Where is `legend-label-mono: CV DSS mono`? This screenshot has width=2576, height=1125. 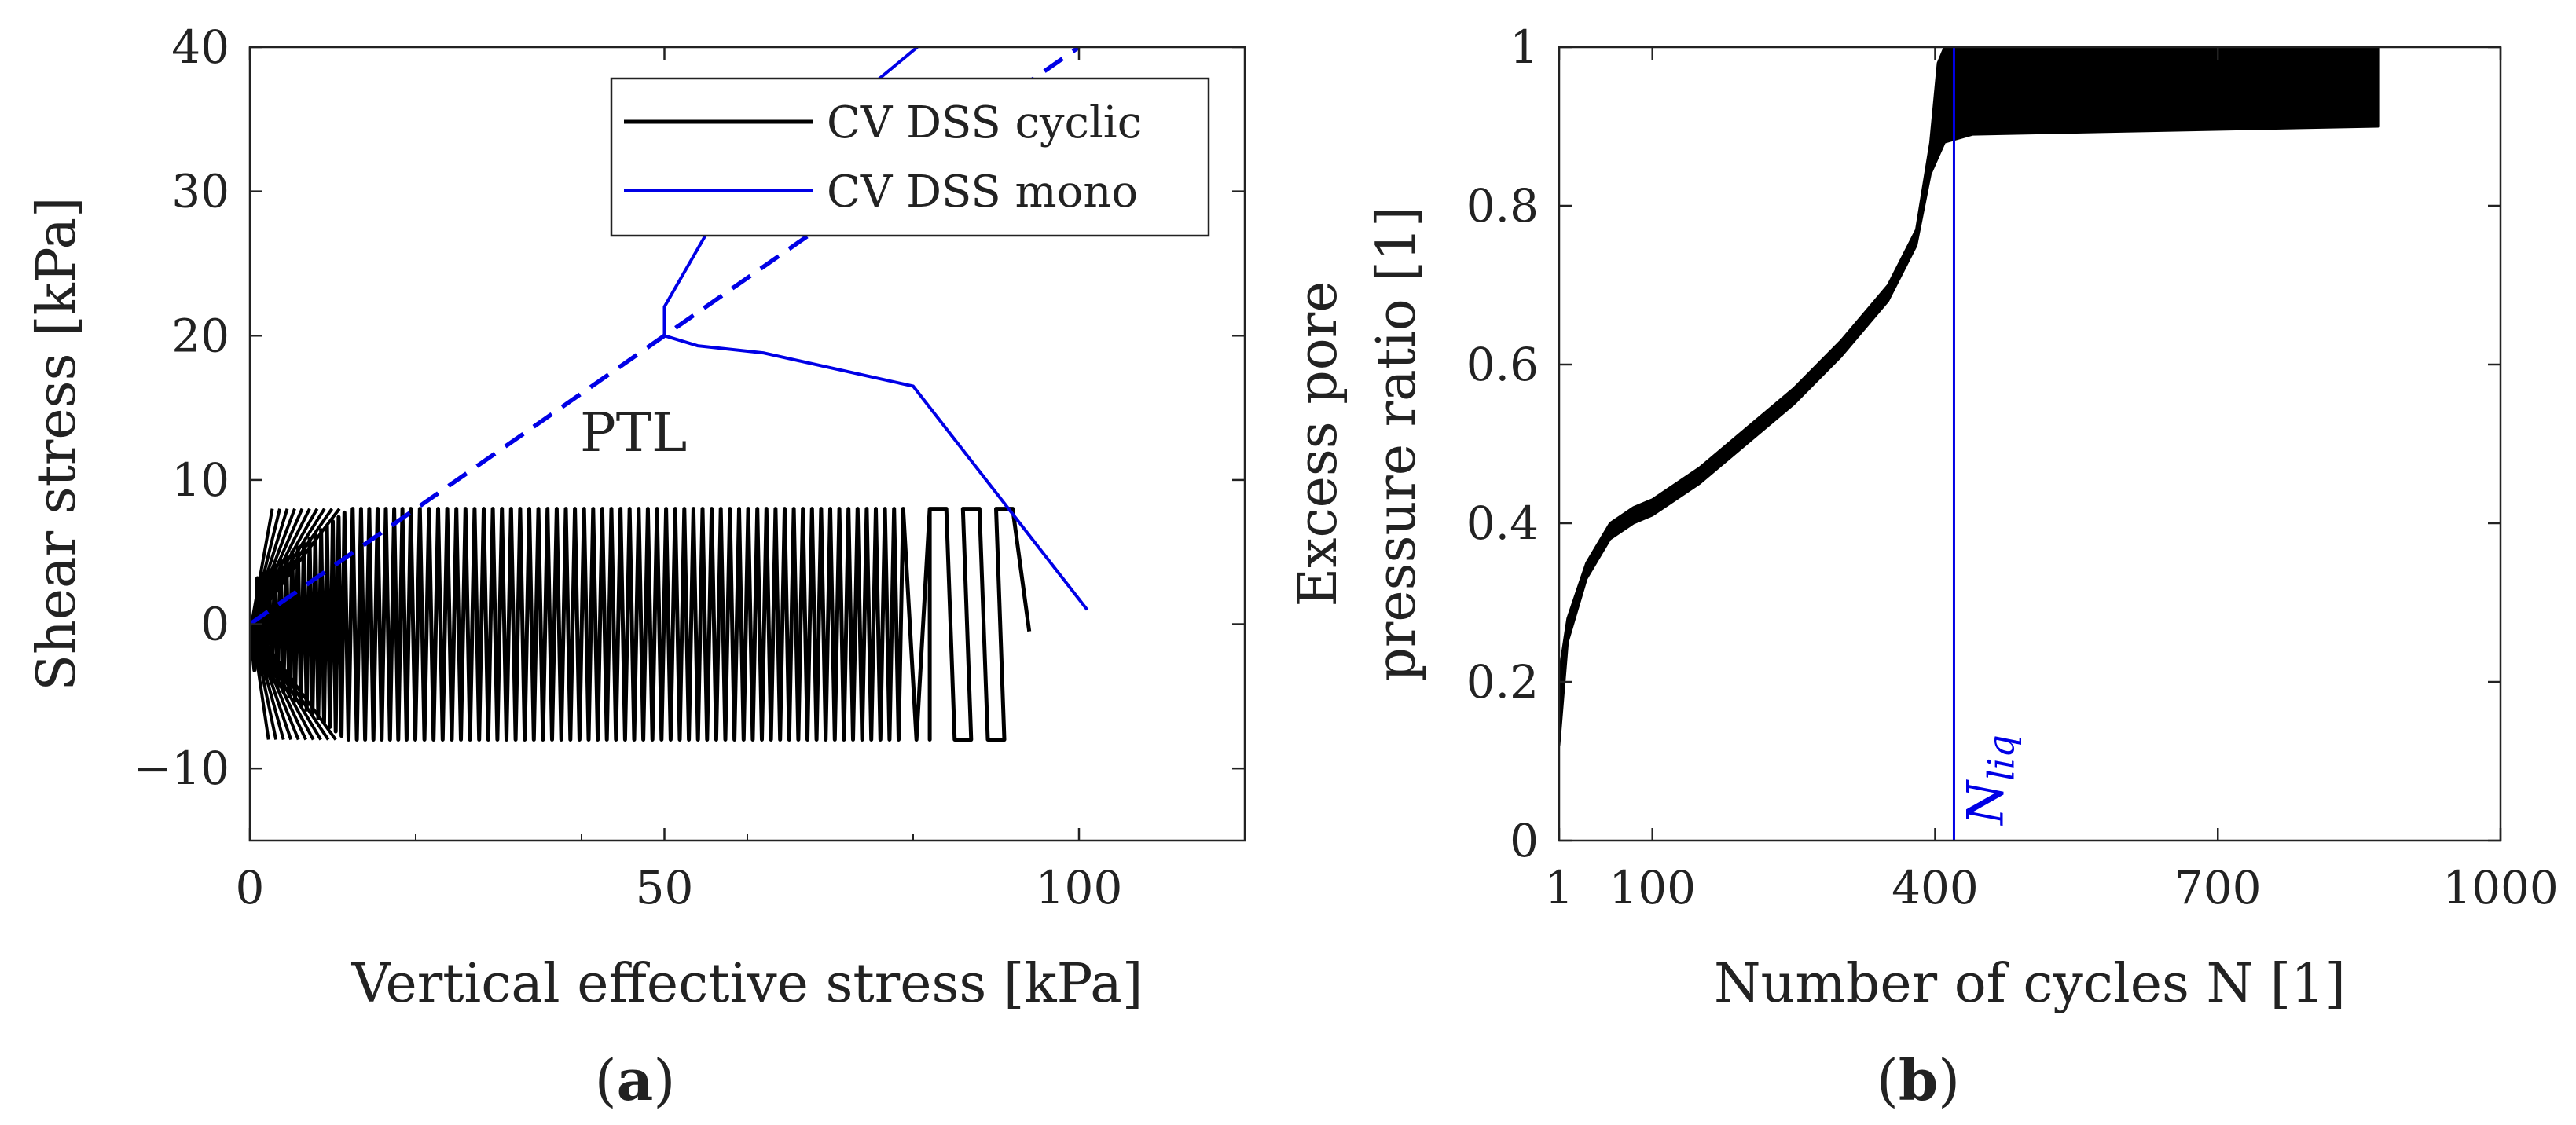 legend-label-mono: CV DSS mono is located at coordinates (983, 192).